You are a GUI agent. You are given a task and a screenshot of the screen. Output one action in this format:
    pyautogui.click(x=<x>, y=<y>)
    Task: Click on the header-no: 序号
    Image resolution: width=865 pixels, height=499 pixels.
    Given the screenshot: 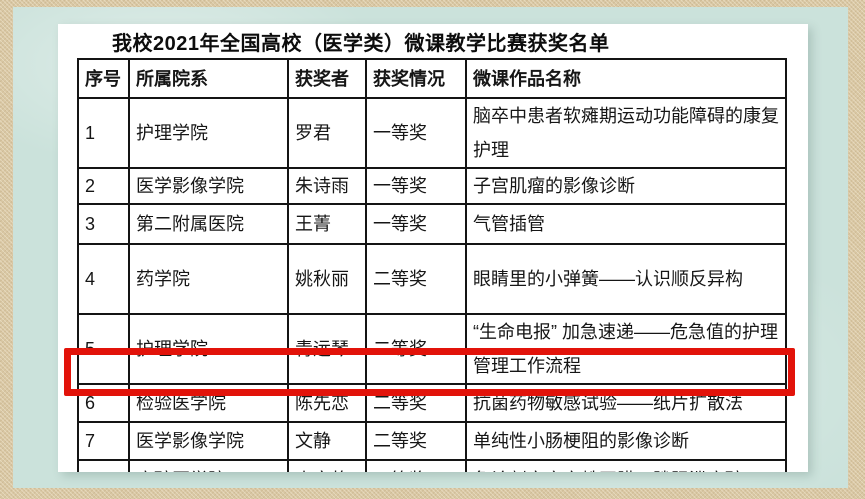 What is the action you would take?
    pyautogui.click(x=103, y=78)
    